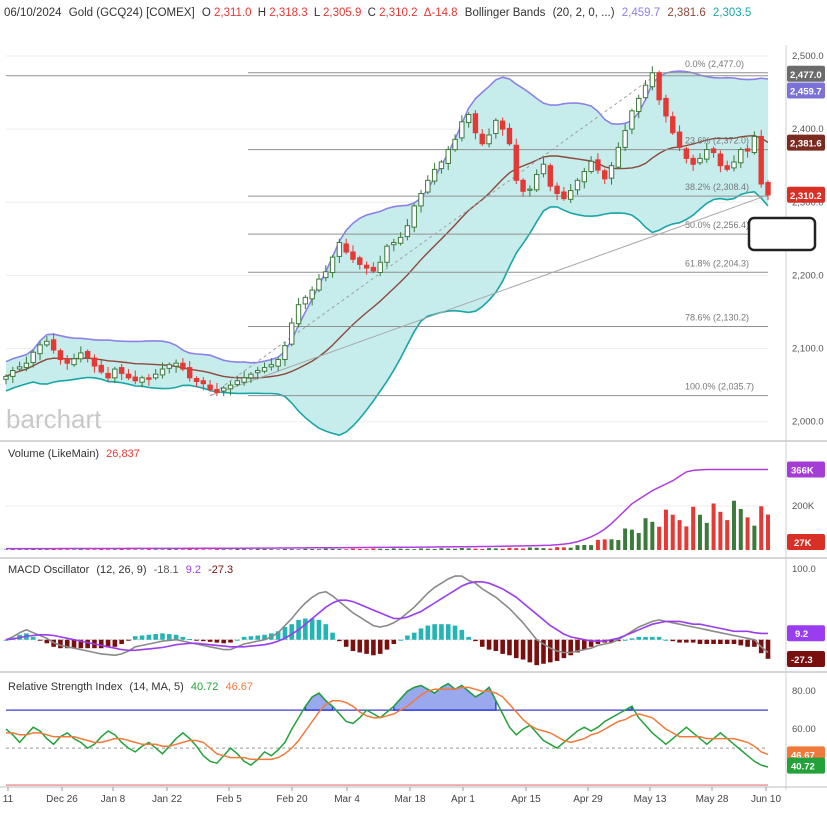 The image size is (827, 813). Describe the element at coordinates (766, 799) in the screenshot. I see `x-axis-label: Jun 10` at that location.